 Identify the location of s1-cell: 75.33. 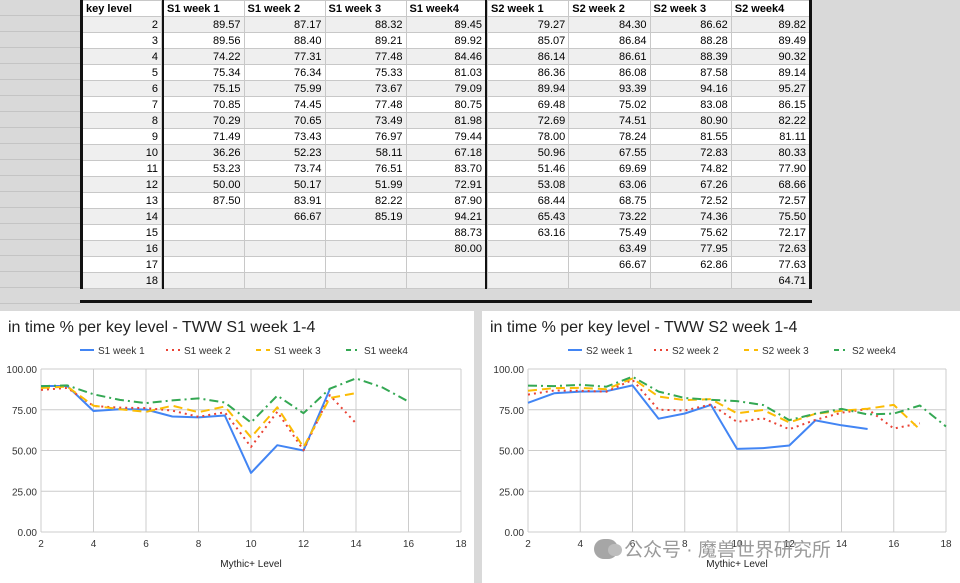
(365, 72).